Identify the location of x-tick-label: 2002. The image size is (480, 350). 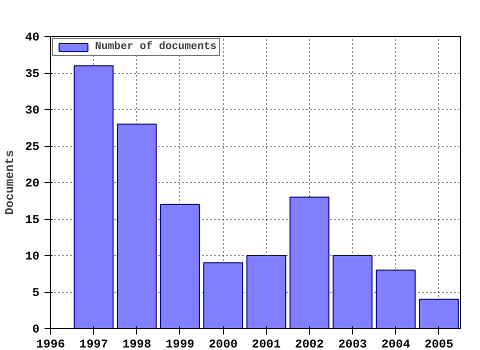
(309, 344).